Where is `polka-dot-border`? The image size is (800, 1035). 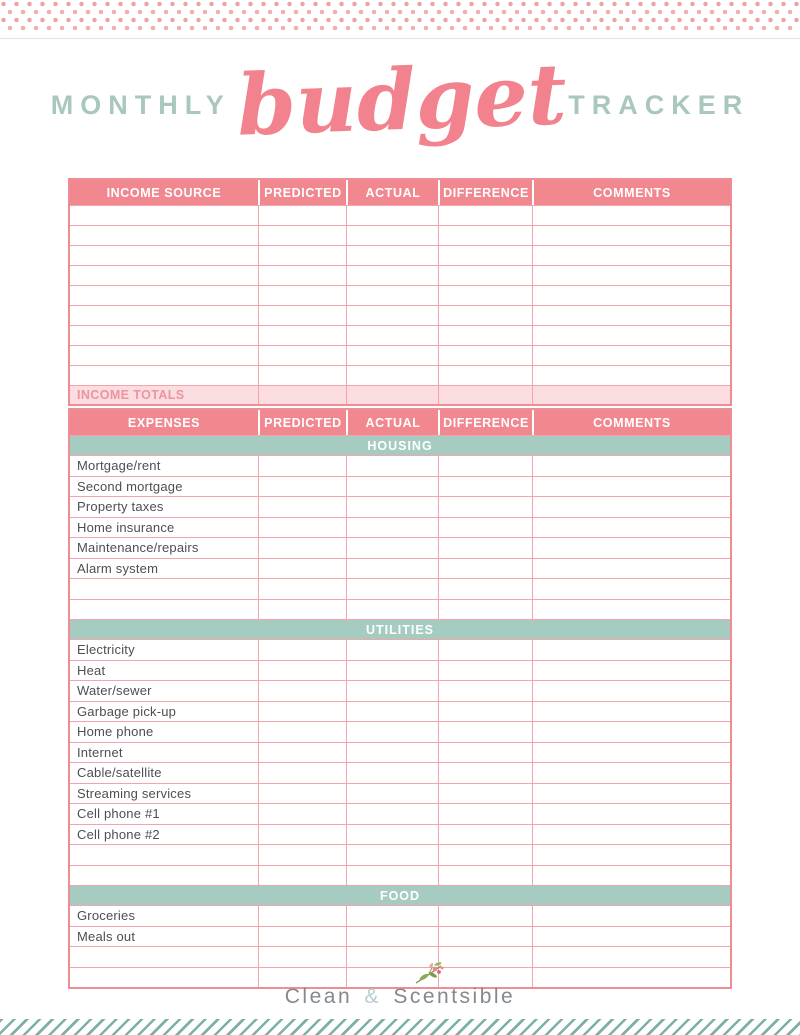
polka-dot-border is located at coordinates (400, 16).